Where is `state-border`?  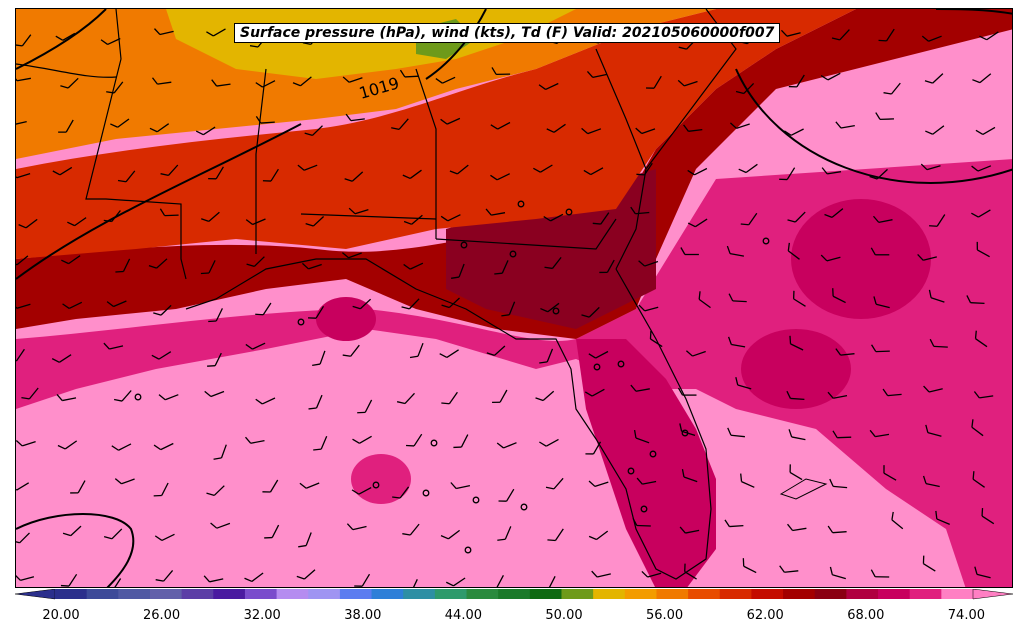 state-border is located at coordinates (426, 153).